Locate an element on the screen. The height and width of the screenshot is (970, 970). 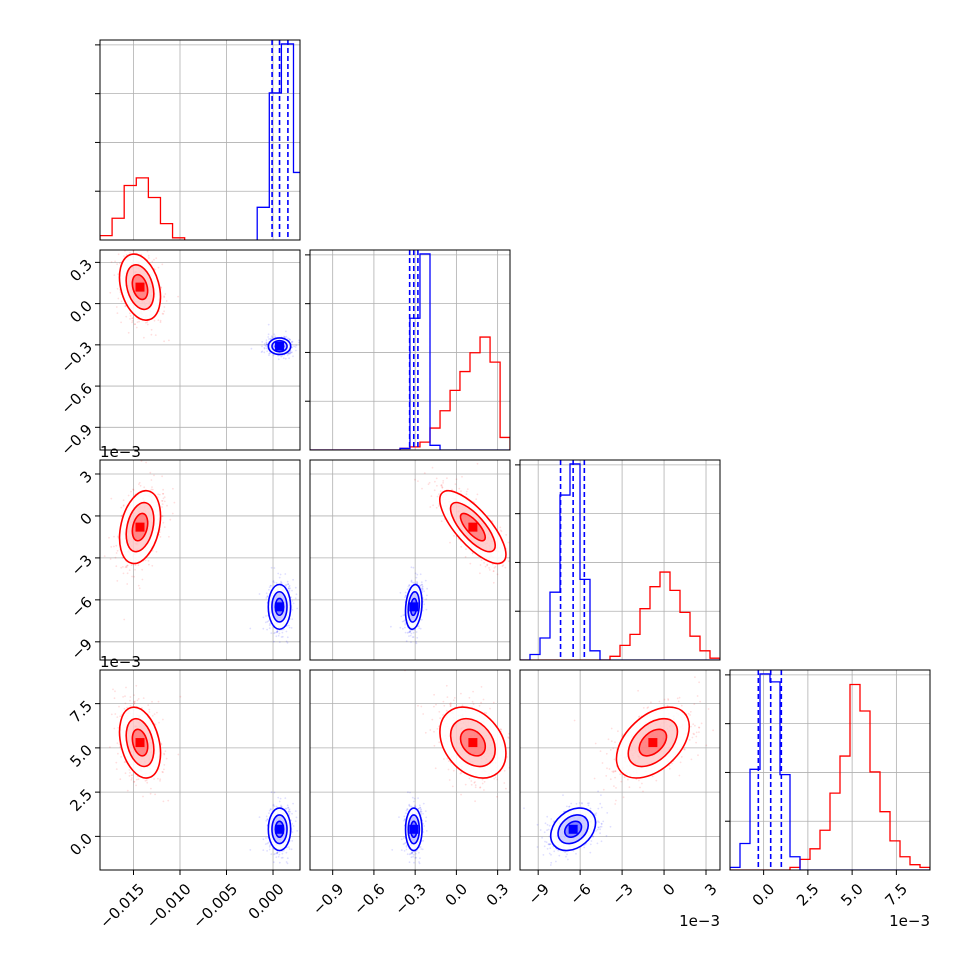
histogram-blue is located at coordinates (620, 561).